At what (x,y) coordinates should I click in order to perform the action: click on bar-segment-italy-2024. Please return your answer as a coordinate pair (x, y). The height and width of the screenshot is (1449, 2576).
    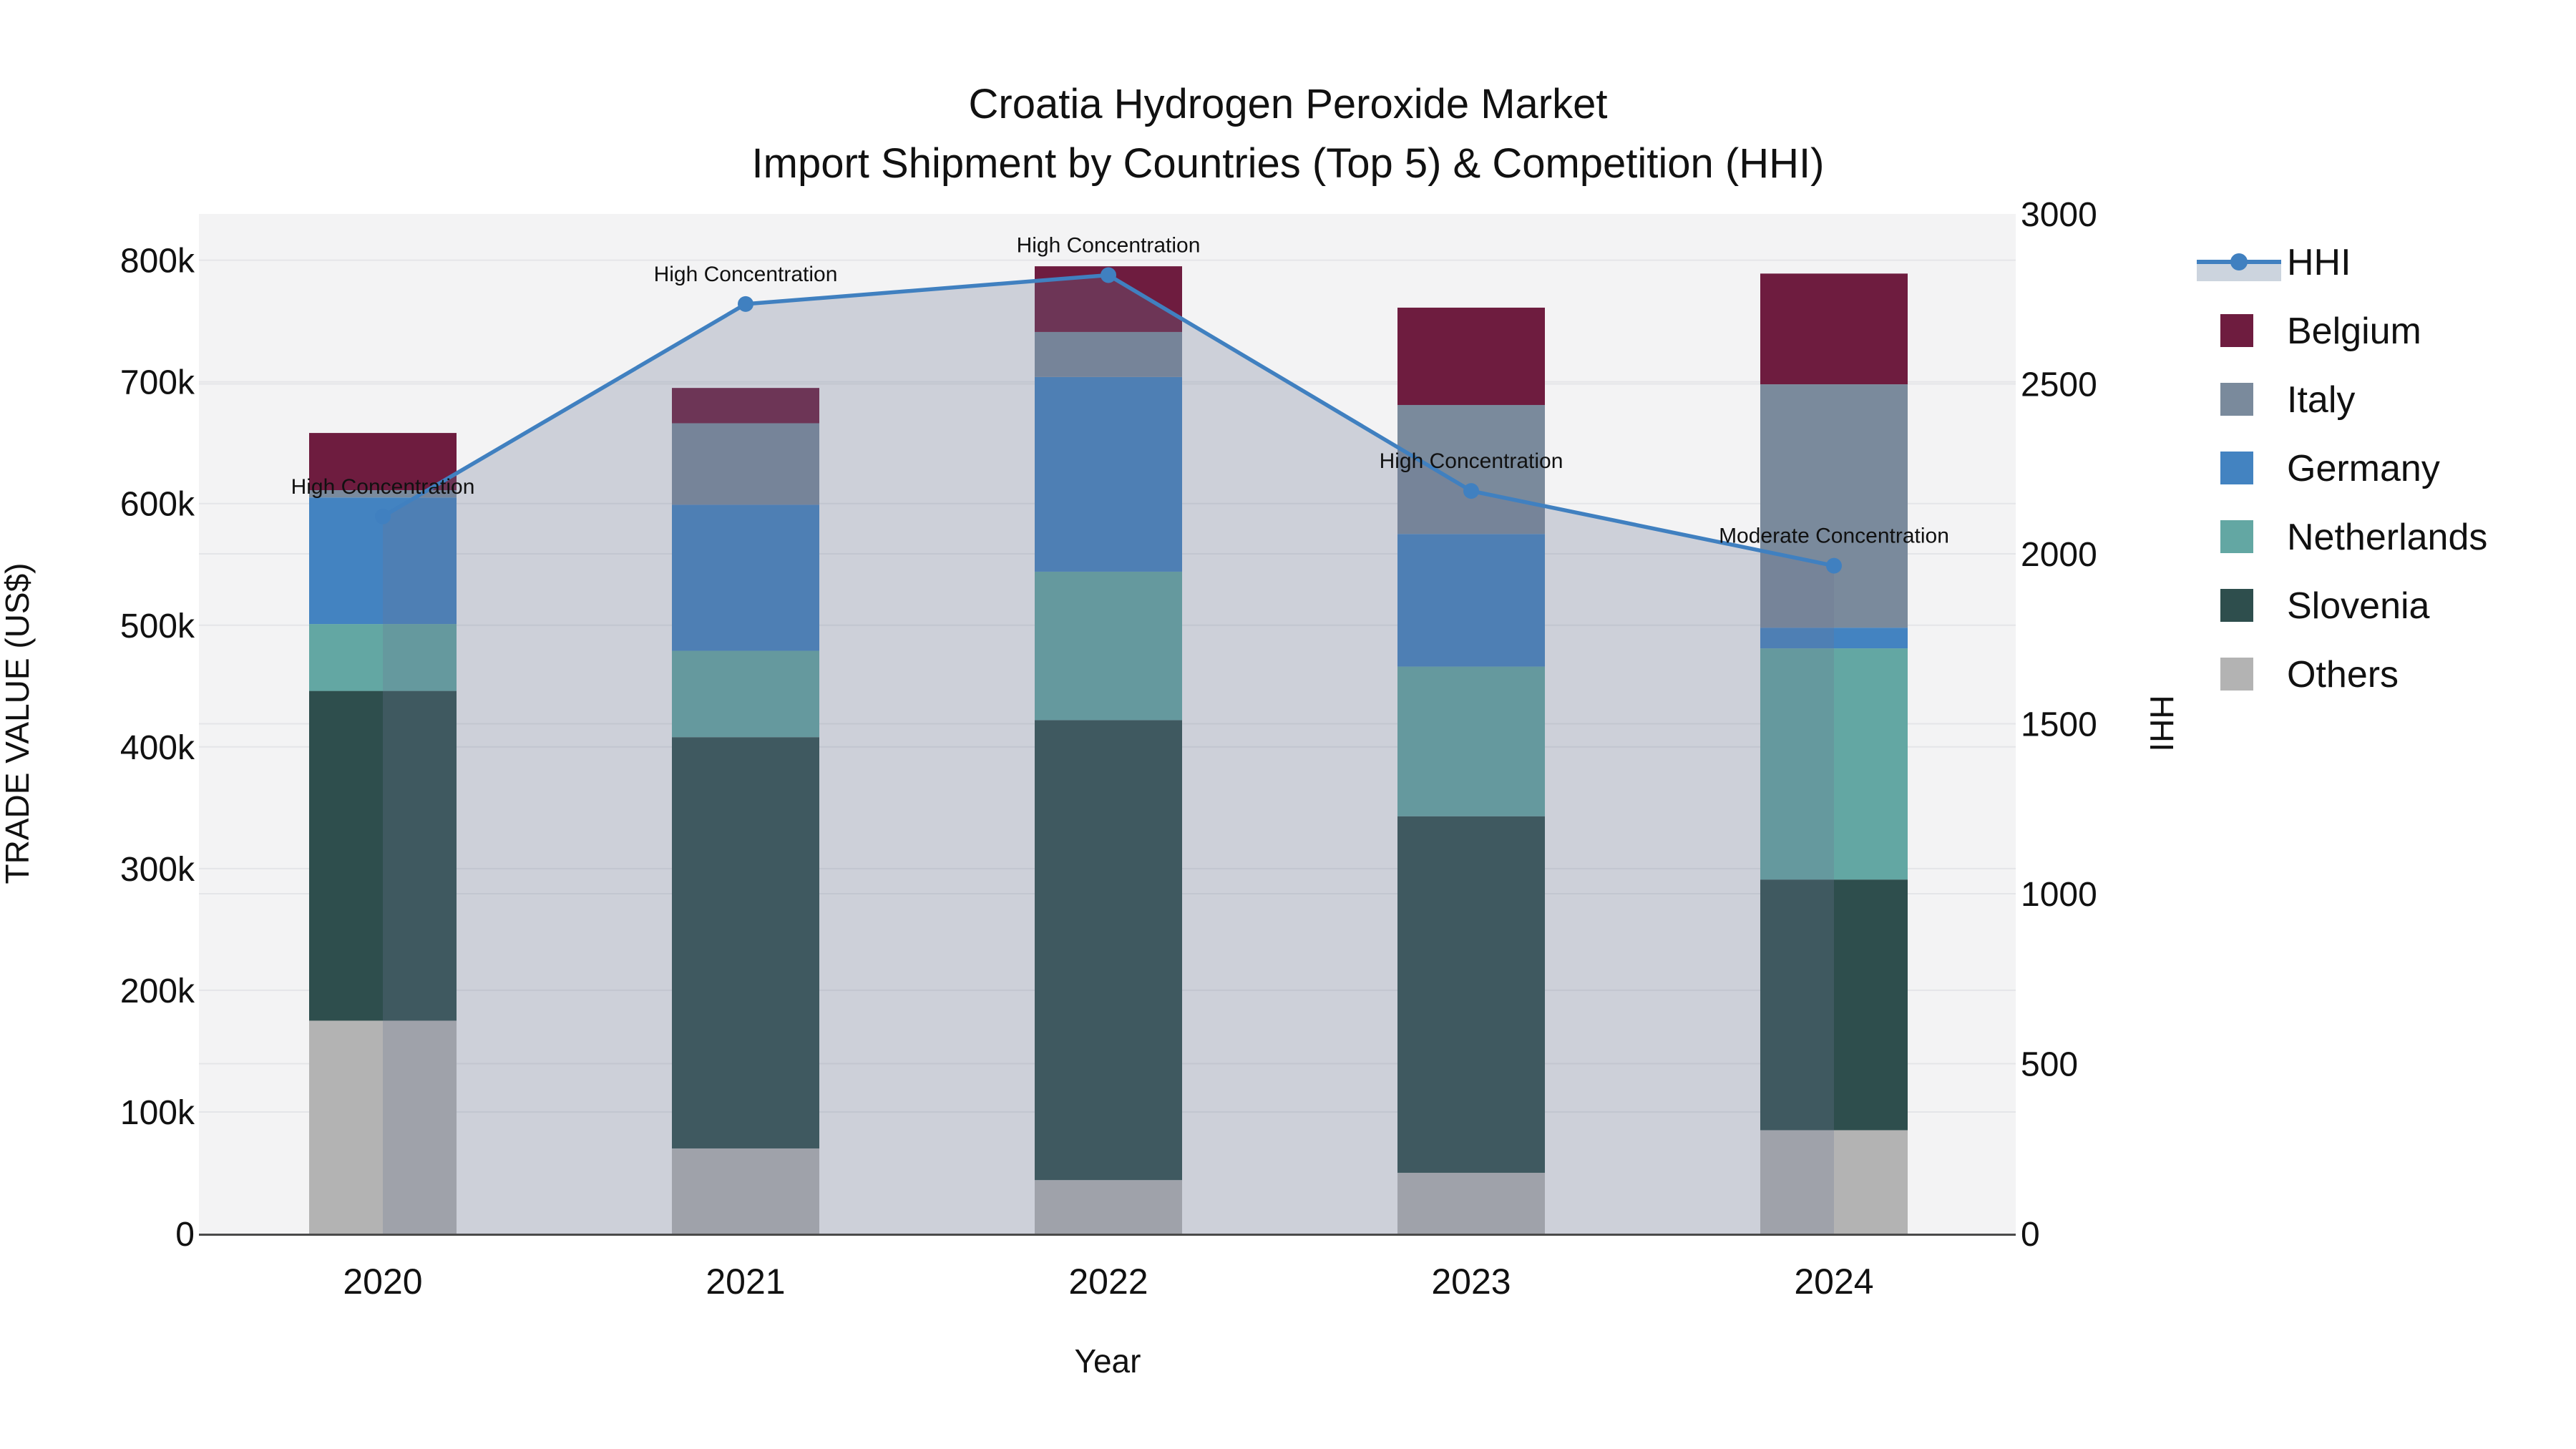
    Looking at the image, I should click on (1834, 506).